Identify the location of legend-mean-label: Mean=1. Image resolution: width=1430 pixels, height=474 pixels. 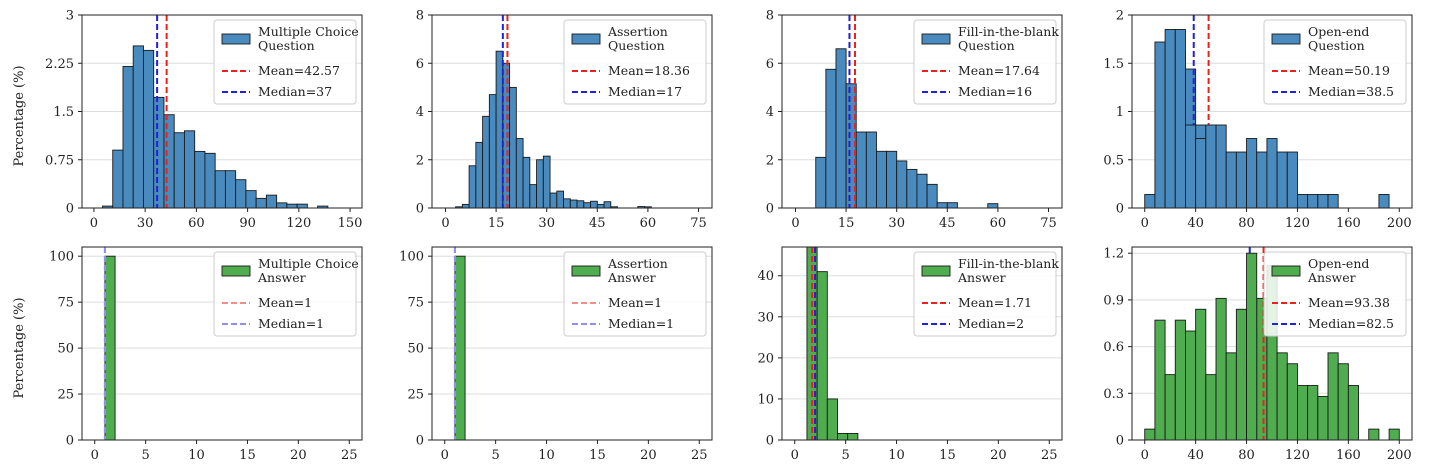
(285, 302).